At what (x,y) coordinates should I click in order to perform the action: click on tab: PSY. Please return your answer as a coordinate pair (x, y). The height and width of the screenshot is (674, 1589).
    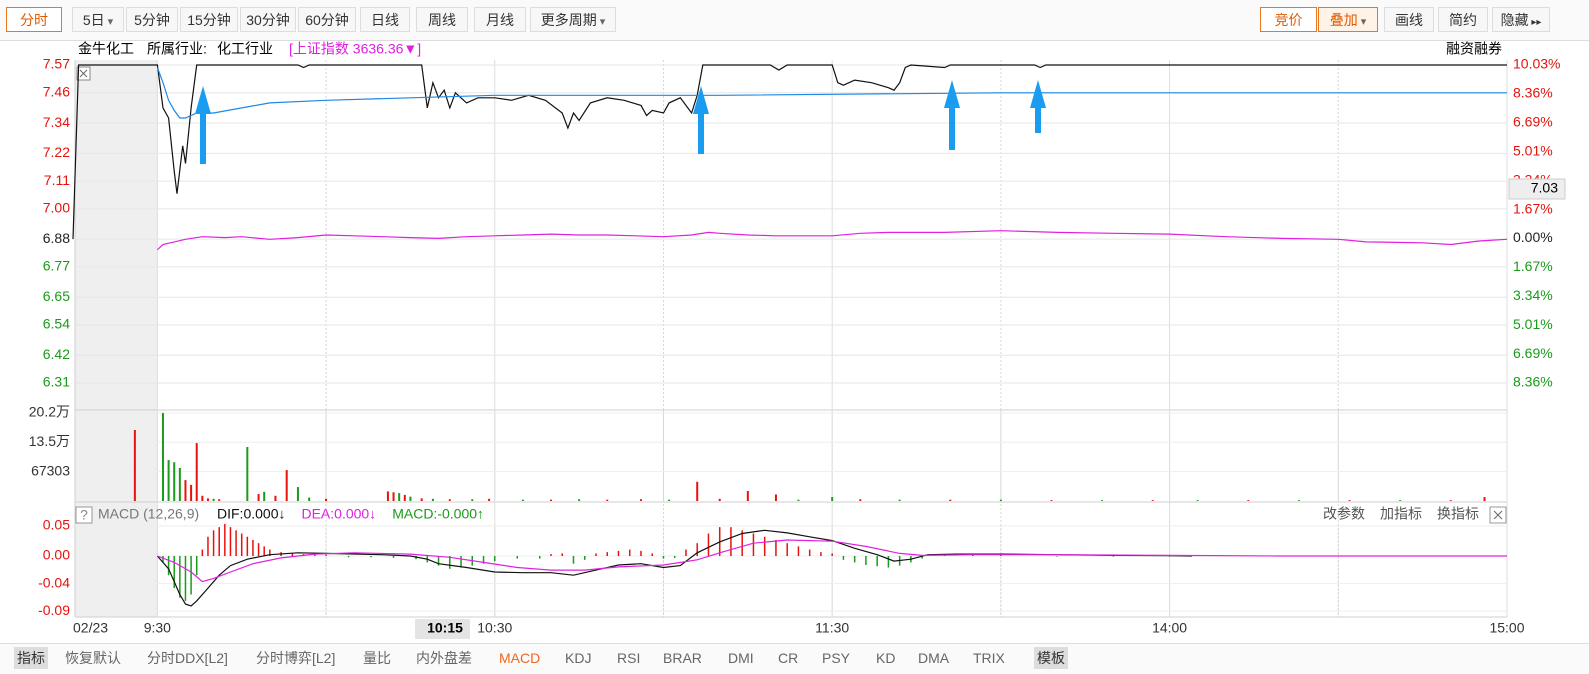
    Looking at the image, I should click on (836, 658).